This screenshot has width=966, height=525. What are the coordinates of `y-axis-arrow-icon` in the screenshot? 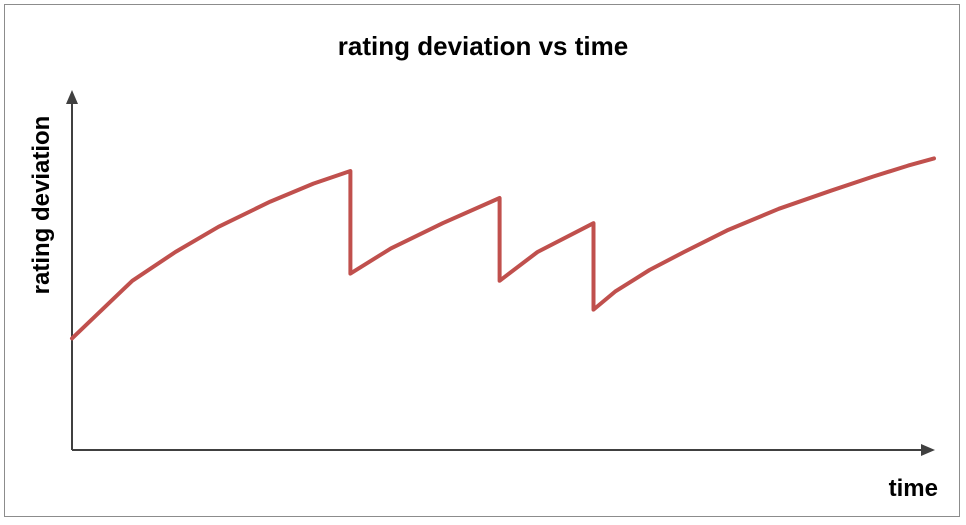 It's located at (72, 97).